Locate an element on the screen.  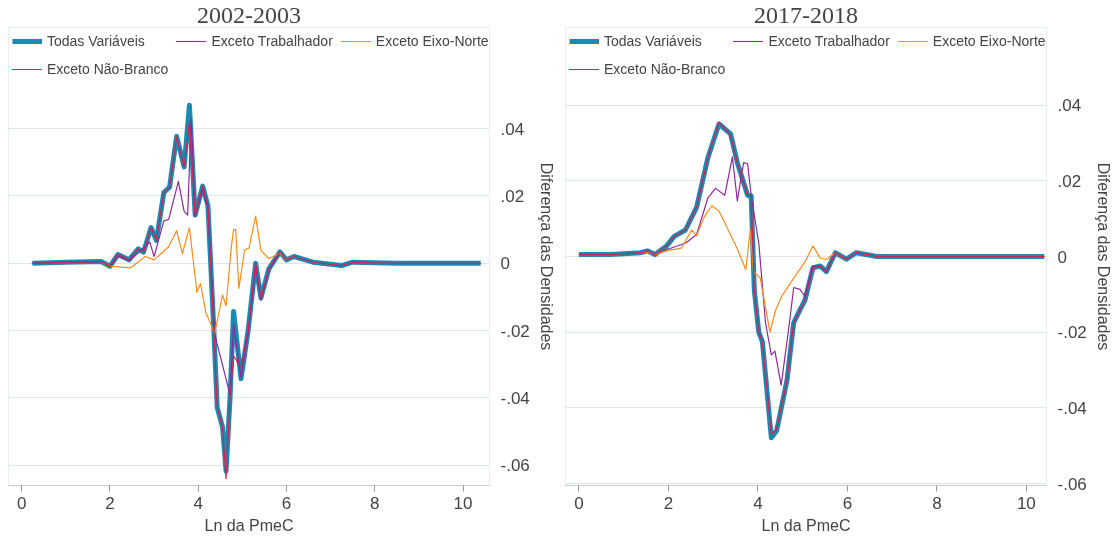
chart-title: 2002-2003 is located at coordinates (249, 14).